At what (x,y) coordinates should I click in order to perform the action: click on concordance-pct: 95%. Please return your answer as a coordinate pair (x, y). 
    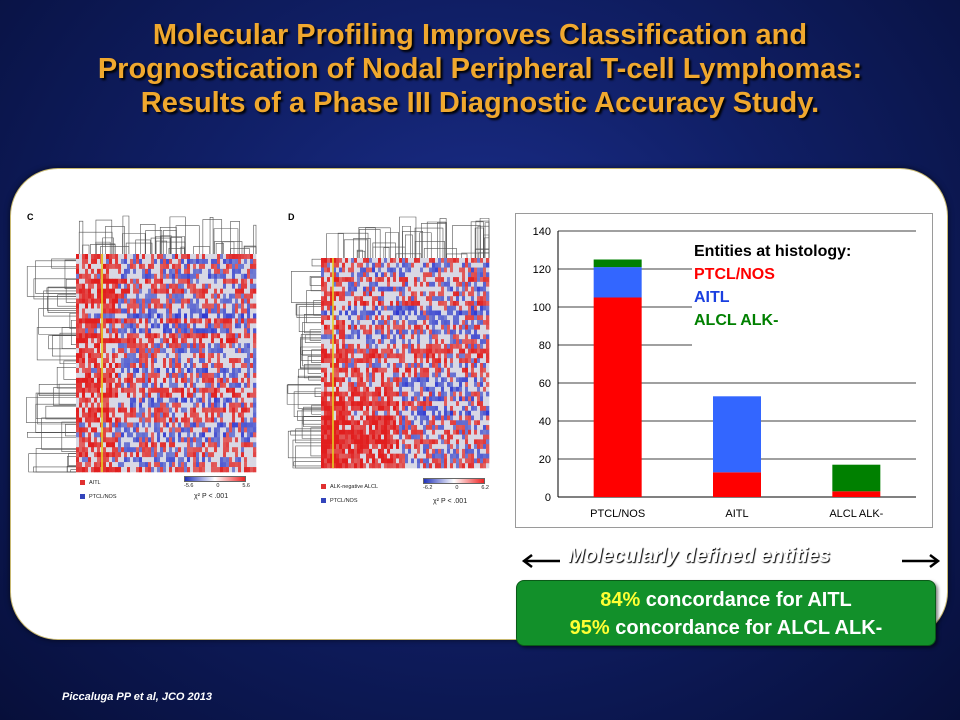
    Looking at the image, I should click on (589, 628).